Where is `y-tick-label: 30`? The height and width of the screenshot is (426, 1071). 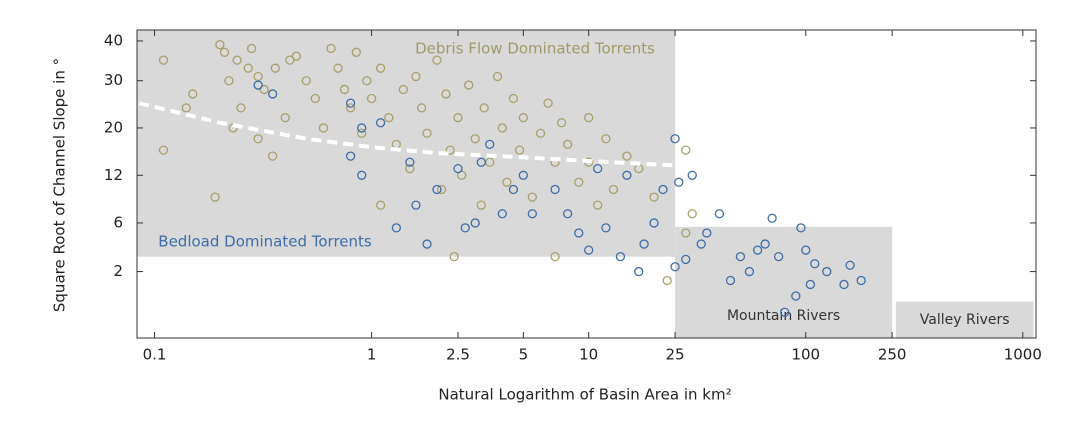 y-tick-label: 30 is located at coordinates (113, 80).